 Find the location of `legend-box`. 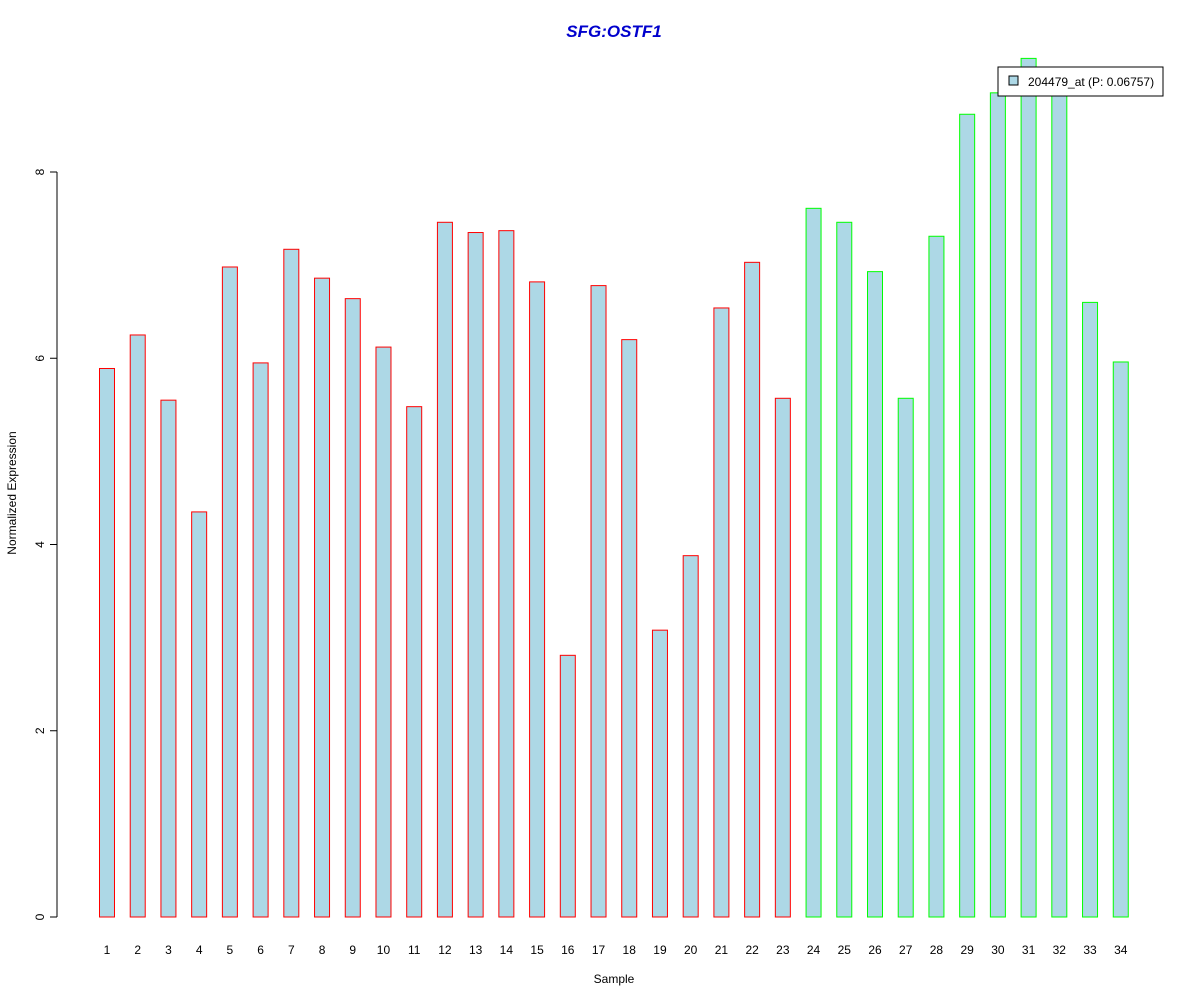

legend-box is located at coordinates (1080, 81).